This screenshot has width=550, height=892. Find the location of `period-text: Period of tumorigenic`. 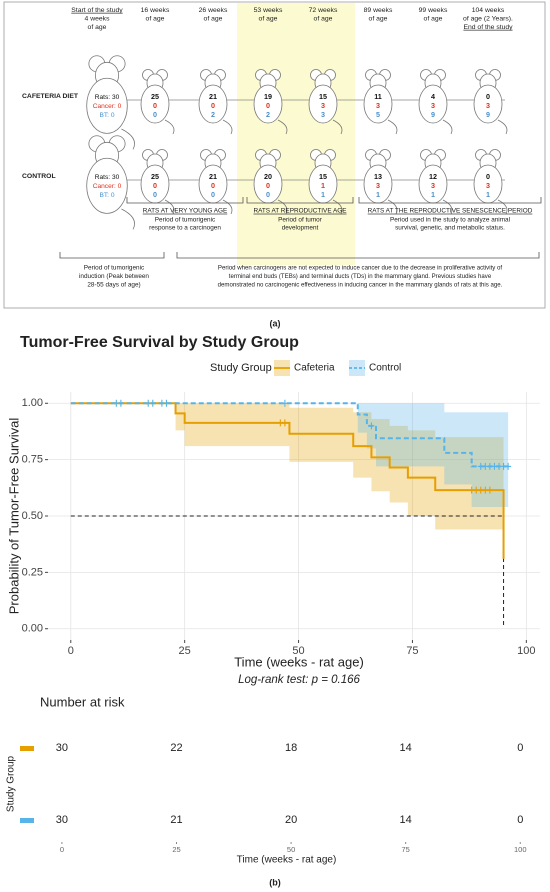

period-text: Period of tumorigenic is located at coordinates (185, 220).